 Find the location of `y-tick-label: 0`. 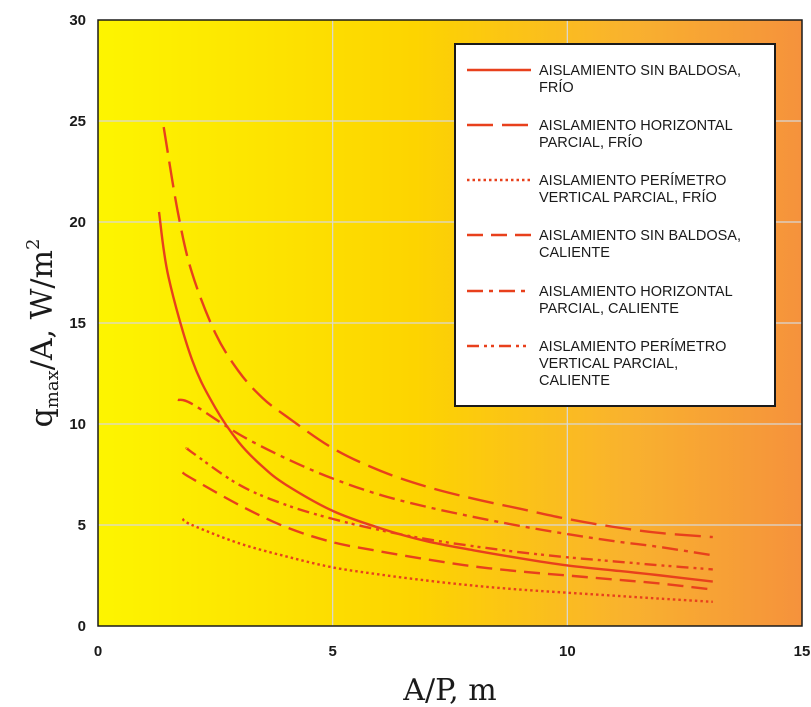

y-tick-label: 0 is located at coordinates (82, 626).